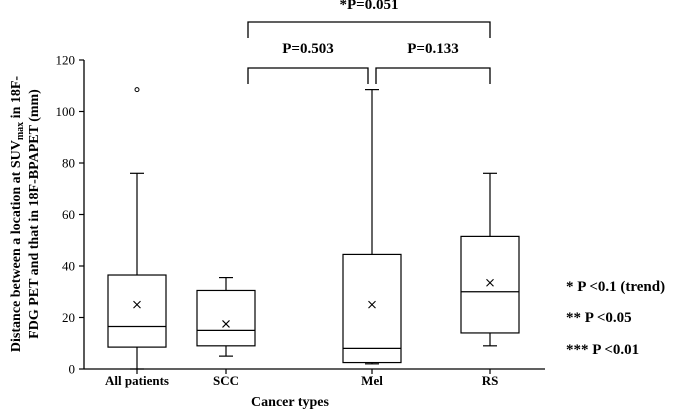 Image resolution: width=685 pixels, height=411 pixels. Describe the element at coordinates (369, 6) in the screenshot. I see `p-value-label: *P=0.051` at that location.